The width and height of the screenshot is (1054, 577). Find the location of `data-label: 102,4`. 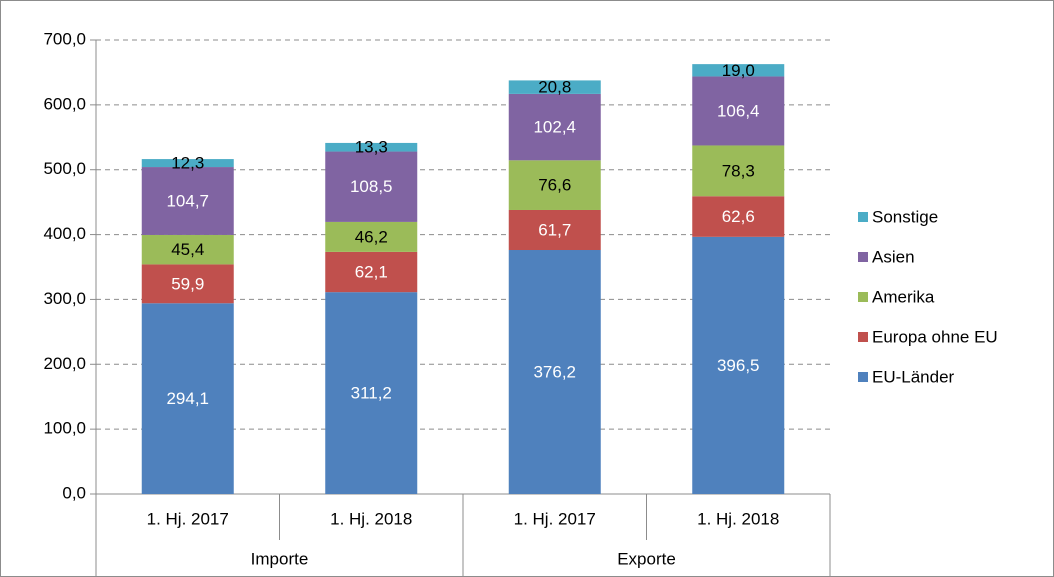

data-label: 102,4 is located at coordinates (554, 127).